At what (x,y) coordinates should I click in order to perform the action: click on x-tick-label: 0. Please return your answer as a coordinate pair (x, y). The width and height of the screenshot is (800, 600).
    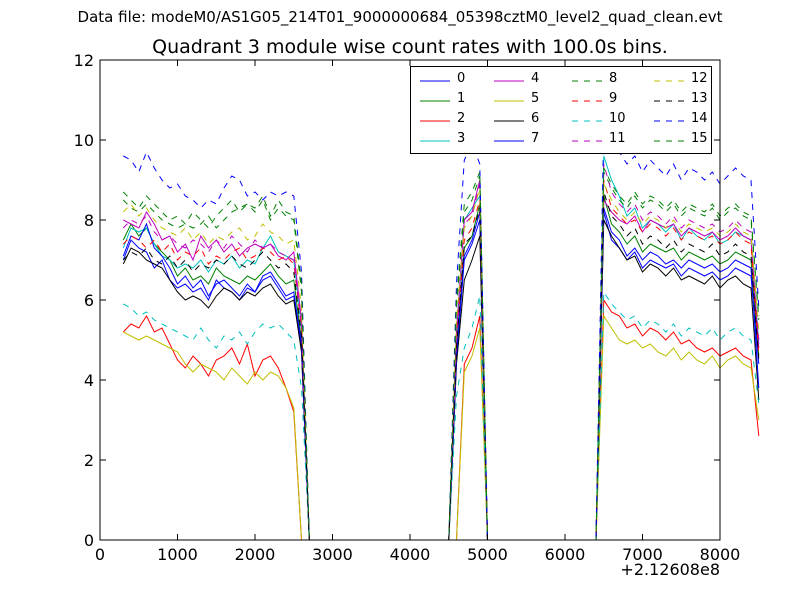
    Looking at the image, I should click on (100, 554).